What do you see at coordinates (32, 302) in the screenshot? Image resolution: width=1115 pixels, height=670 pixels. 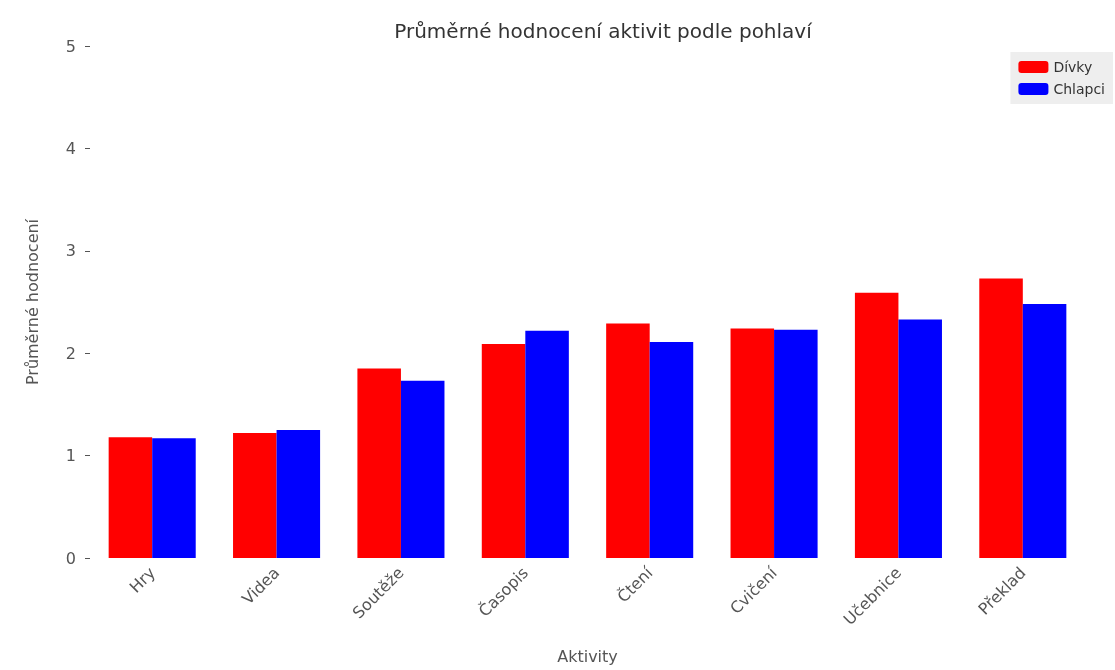 I see `y-axis-title: Průměrné hodnocení` at bounding box center [32, 302].